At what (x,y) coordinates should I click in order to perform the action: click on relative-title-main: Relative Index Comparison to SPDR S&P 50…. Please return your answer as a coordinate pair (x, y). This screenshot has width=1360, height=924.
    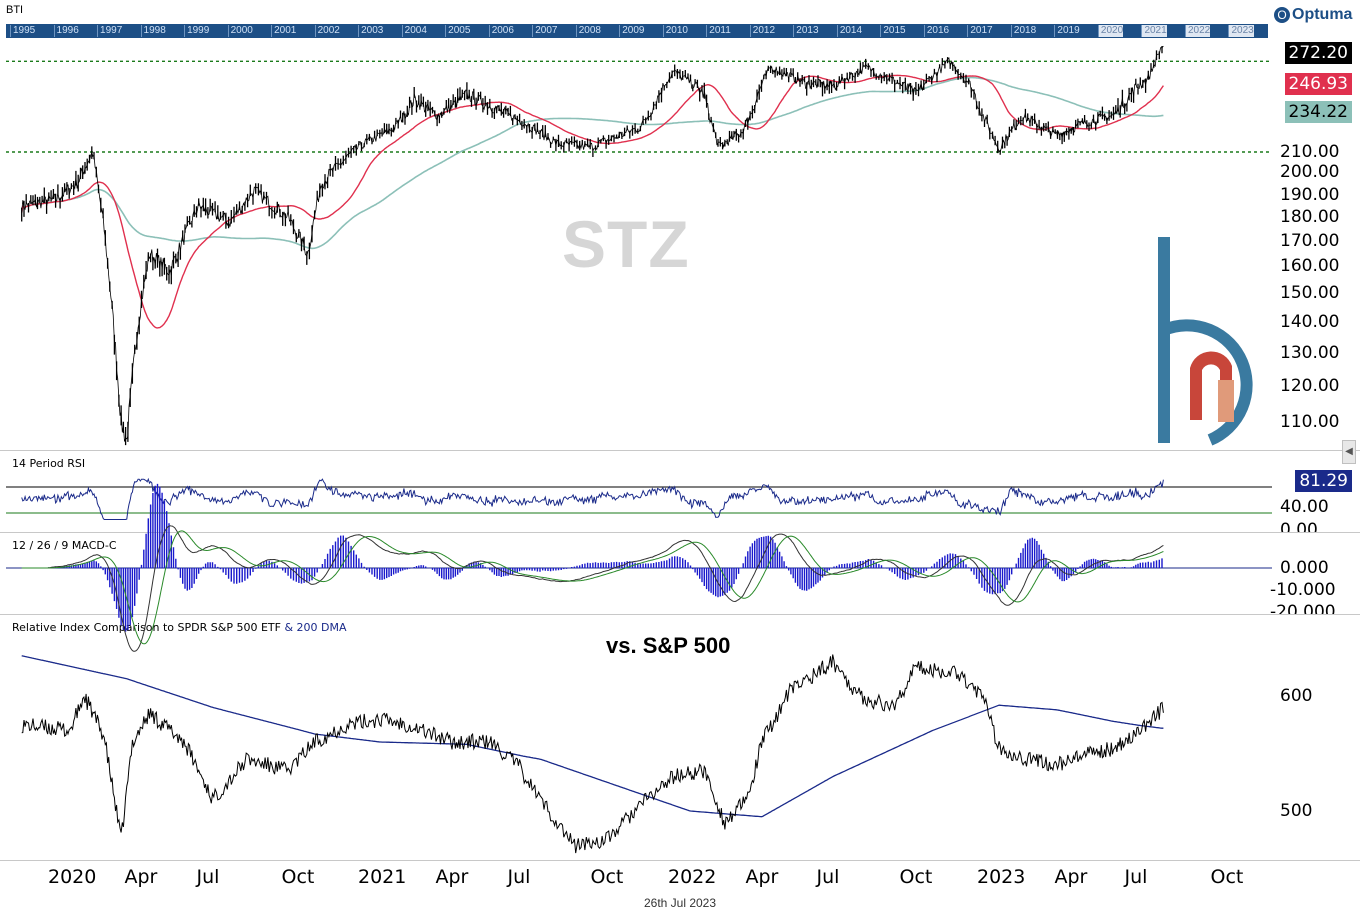
    Looking at the image, I should click on (146, 627).